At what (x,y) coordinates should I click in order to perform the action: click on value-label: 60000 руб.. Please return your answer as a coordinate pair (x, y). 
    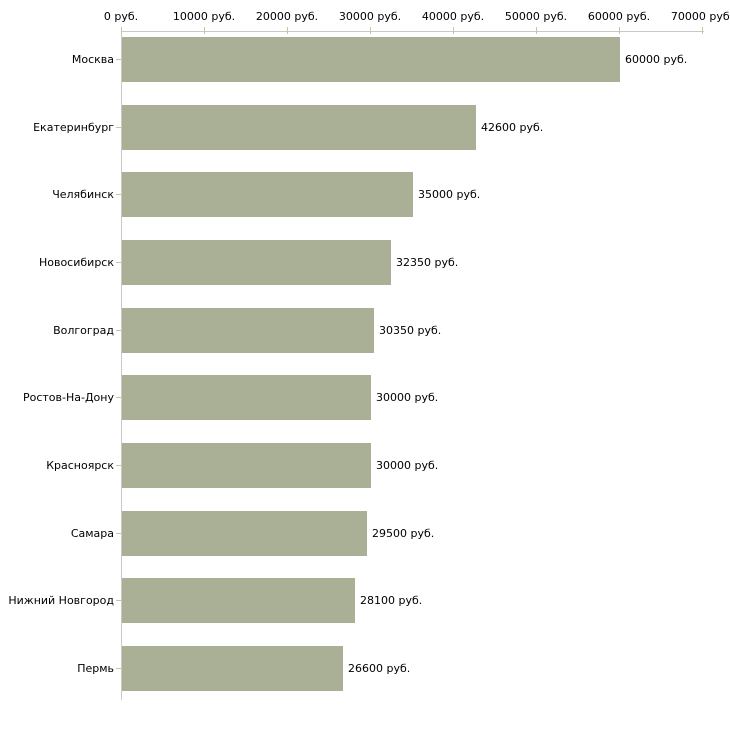
    Looking at the image, I should click on (656, 59).